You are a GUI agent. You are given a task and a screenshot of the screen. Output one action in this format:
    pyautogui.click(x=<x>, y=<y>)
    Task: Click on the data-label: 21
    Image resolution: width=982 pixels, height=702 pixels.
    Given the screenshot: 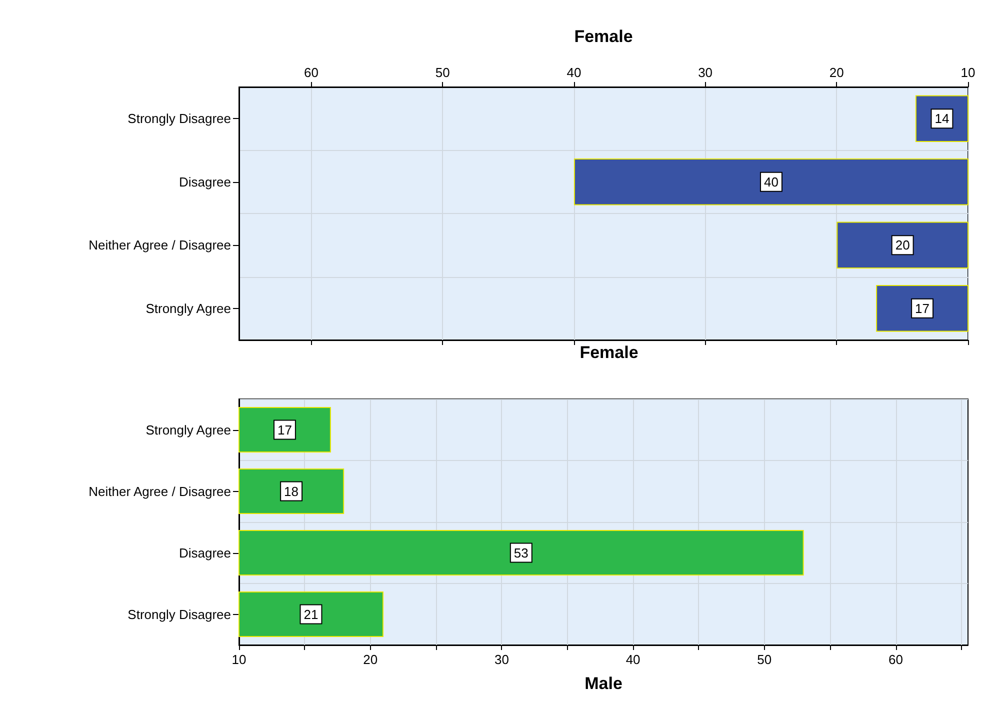 What is the action you would take?
    pyautogui.click(x=311, y=614)
    